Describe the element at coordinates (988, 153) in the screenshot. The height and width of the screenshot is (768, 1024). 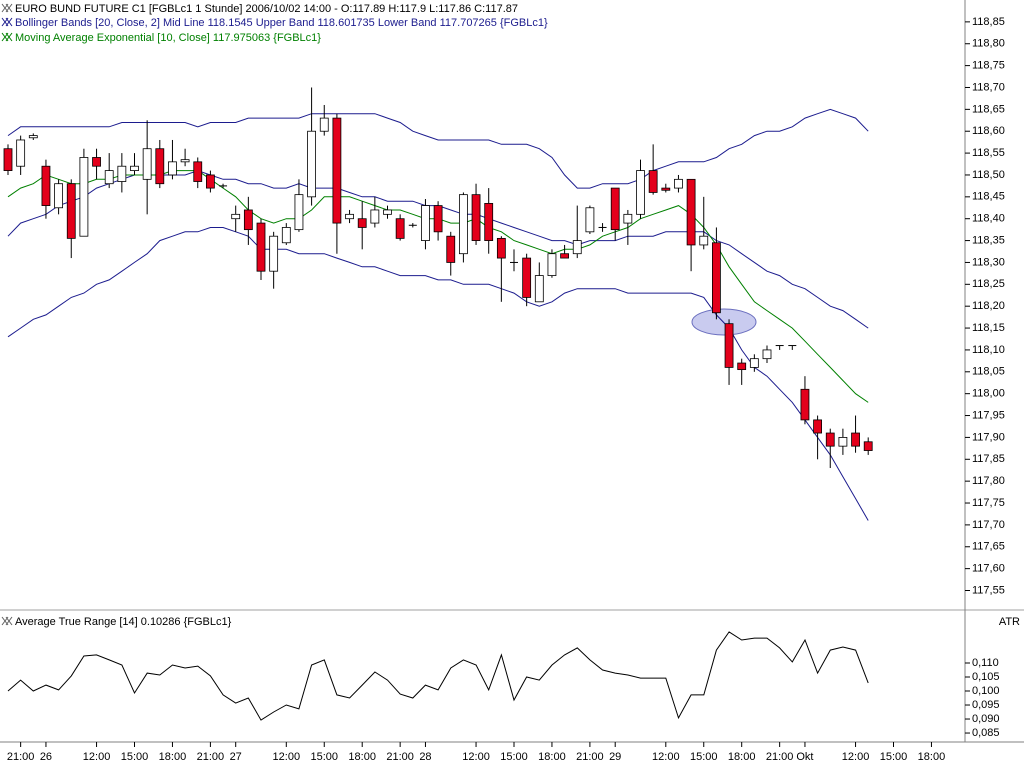
I see `y-tick-label: 118,55` at that location.